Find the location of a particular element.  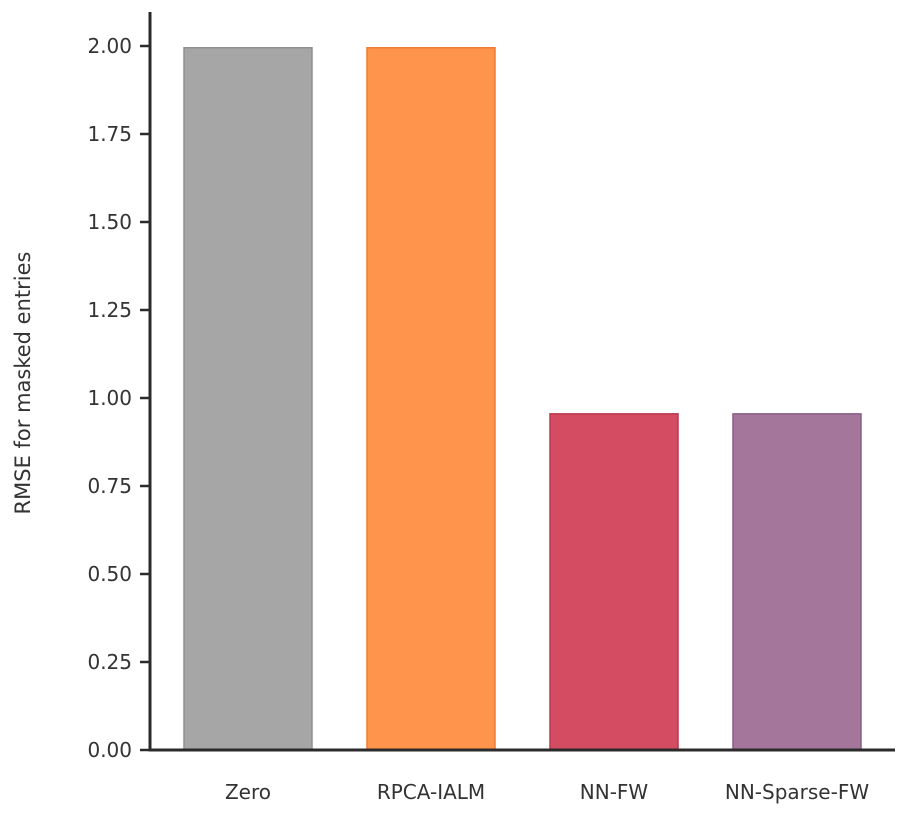

y-ticks-layer: 0.00 0.25 0.50 0.75 1.00 1.25 1.50 1.75 2.00 is located at coordinates (118, 398).